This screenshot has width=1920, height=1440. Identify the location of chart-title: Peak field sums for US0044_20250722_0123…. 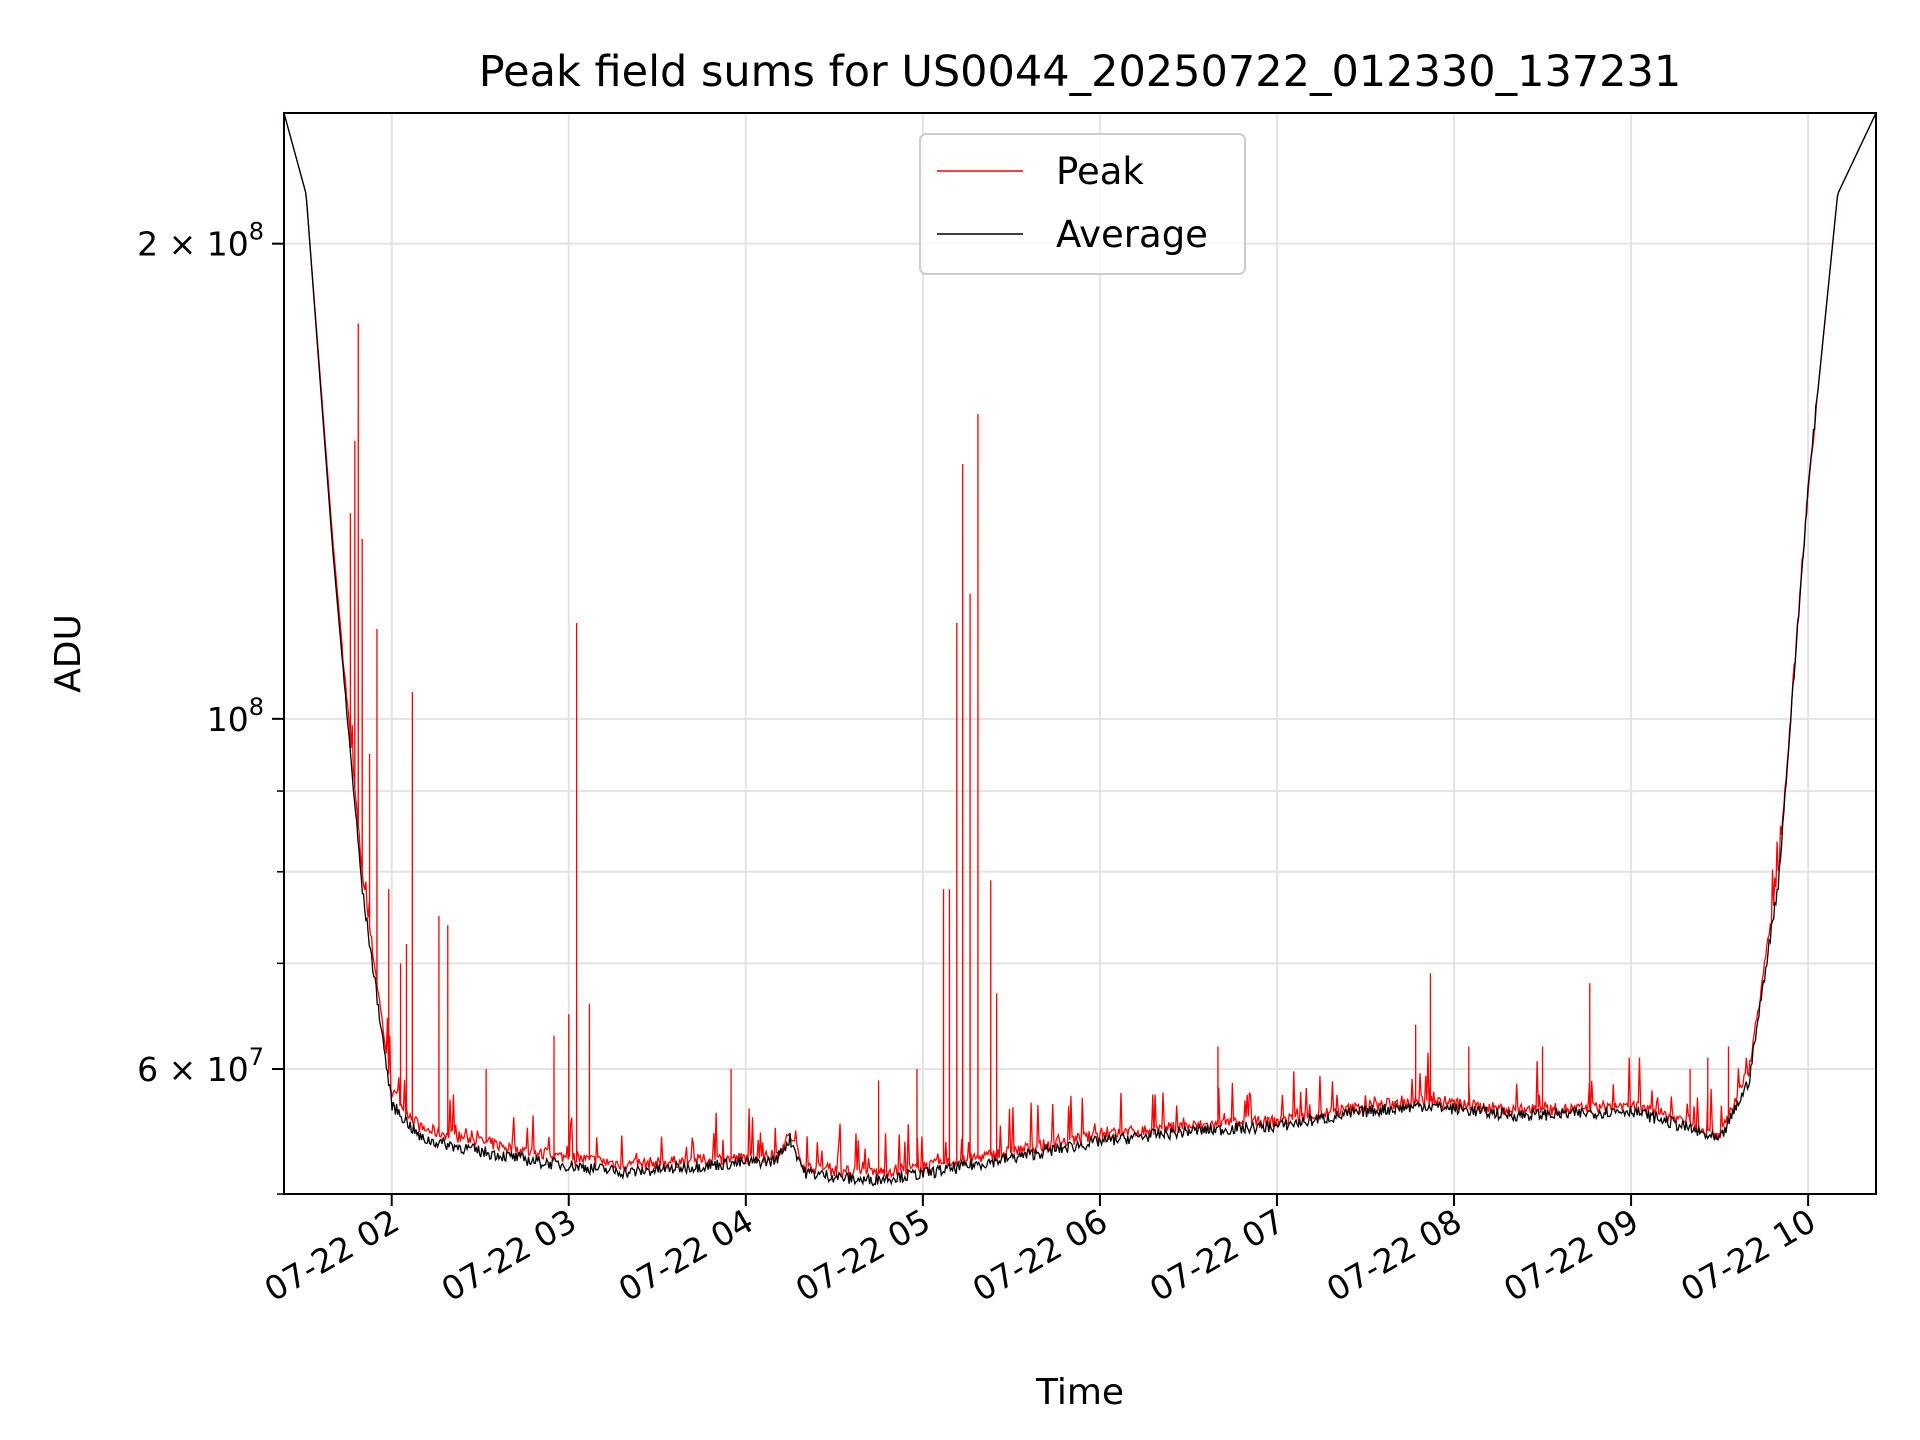
(1080, 72).